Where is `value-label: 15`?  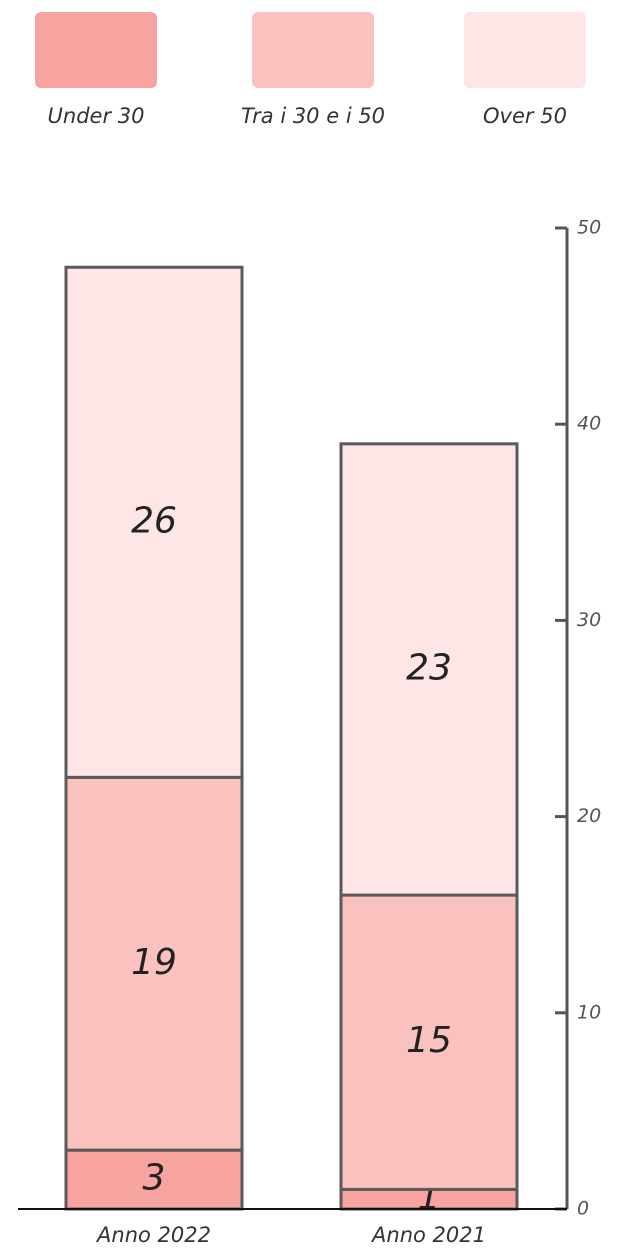 value-label: 15 is located at coordinates (429, 1040).